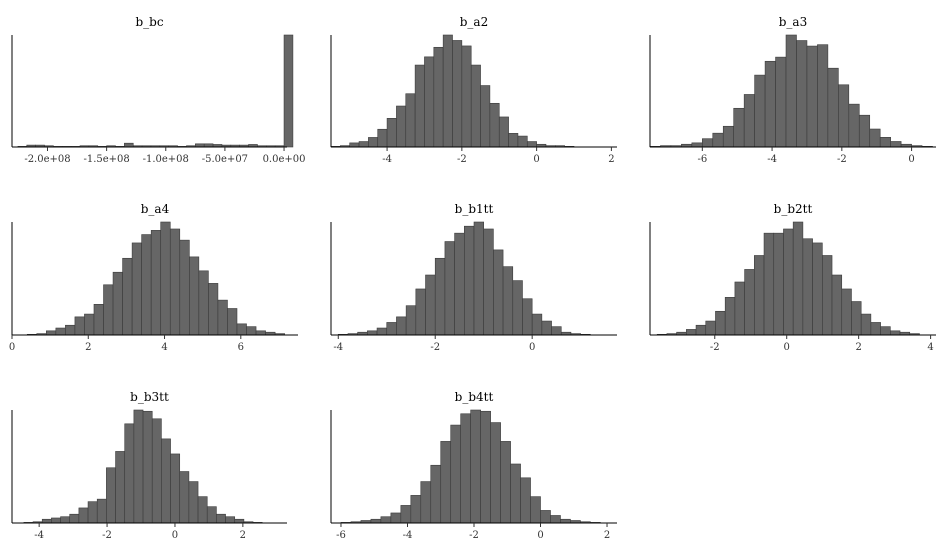 This screenshot has width=945, height=551. Describe the element at coordinates (474, 22) in the screenshot. I see `panel-title: b_a2` at that location.